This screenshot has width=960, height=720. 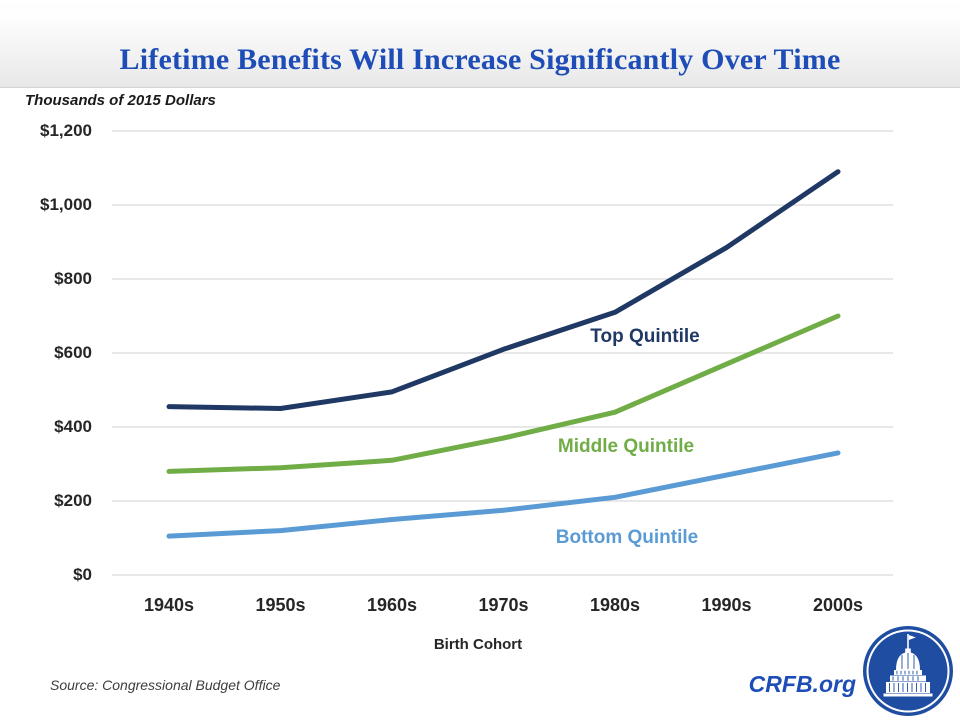 What do you see at coordinates (626, 446) in the screenshot?
I see `series-label-middle-quintile: Middle Quintile` at bounding box center [626, 446].